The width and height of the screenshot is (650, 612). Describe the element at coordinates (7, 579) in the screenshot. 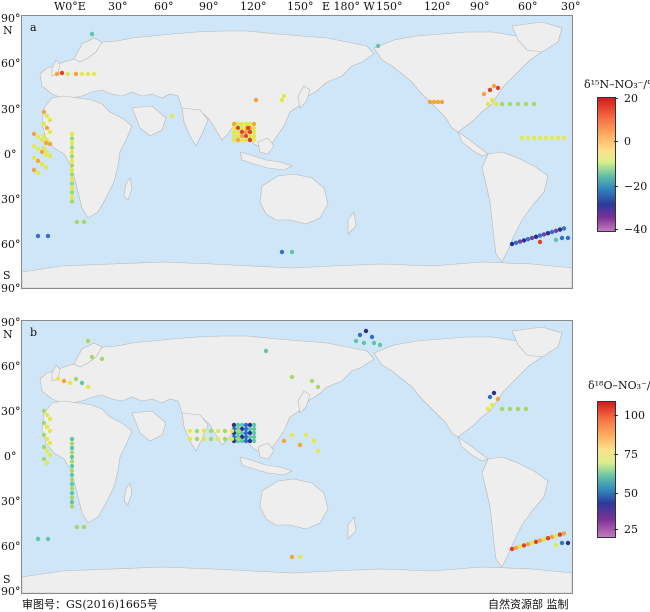

I see `south-label: S` at that location.